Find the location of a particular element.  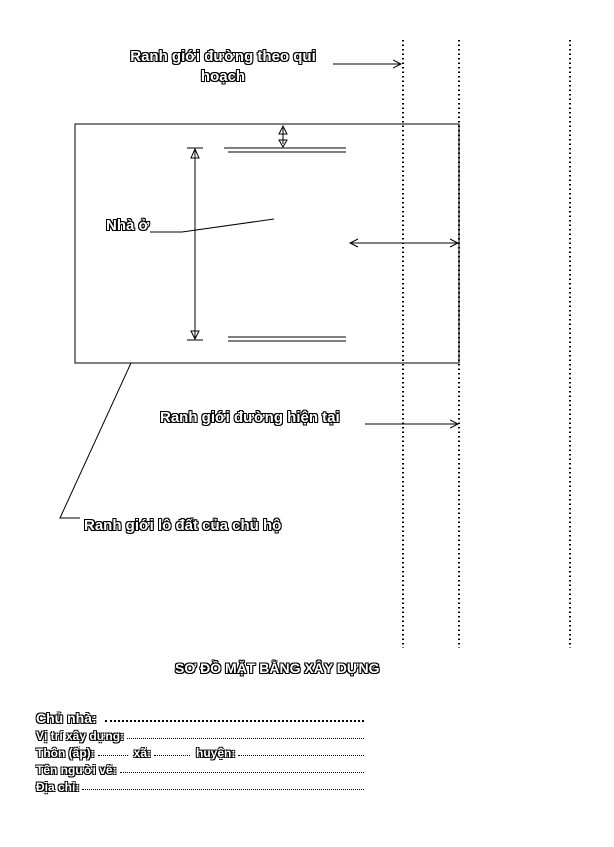

drawer-label: Tên người vẽ: is located at coordinates (76, 770).